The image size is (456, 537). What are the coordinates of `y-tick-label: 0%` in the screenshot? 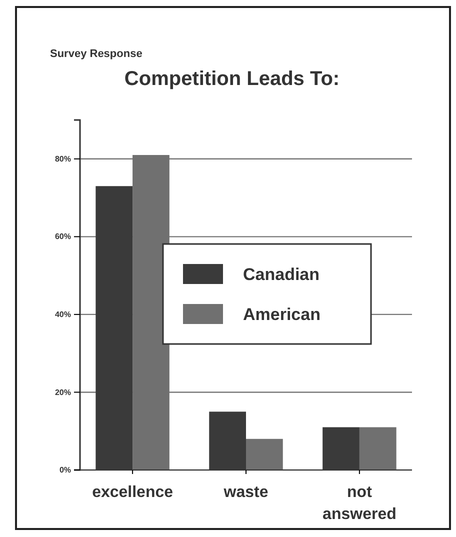 It's located at (65, 470).